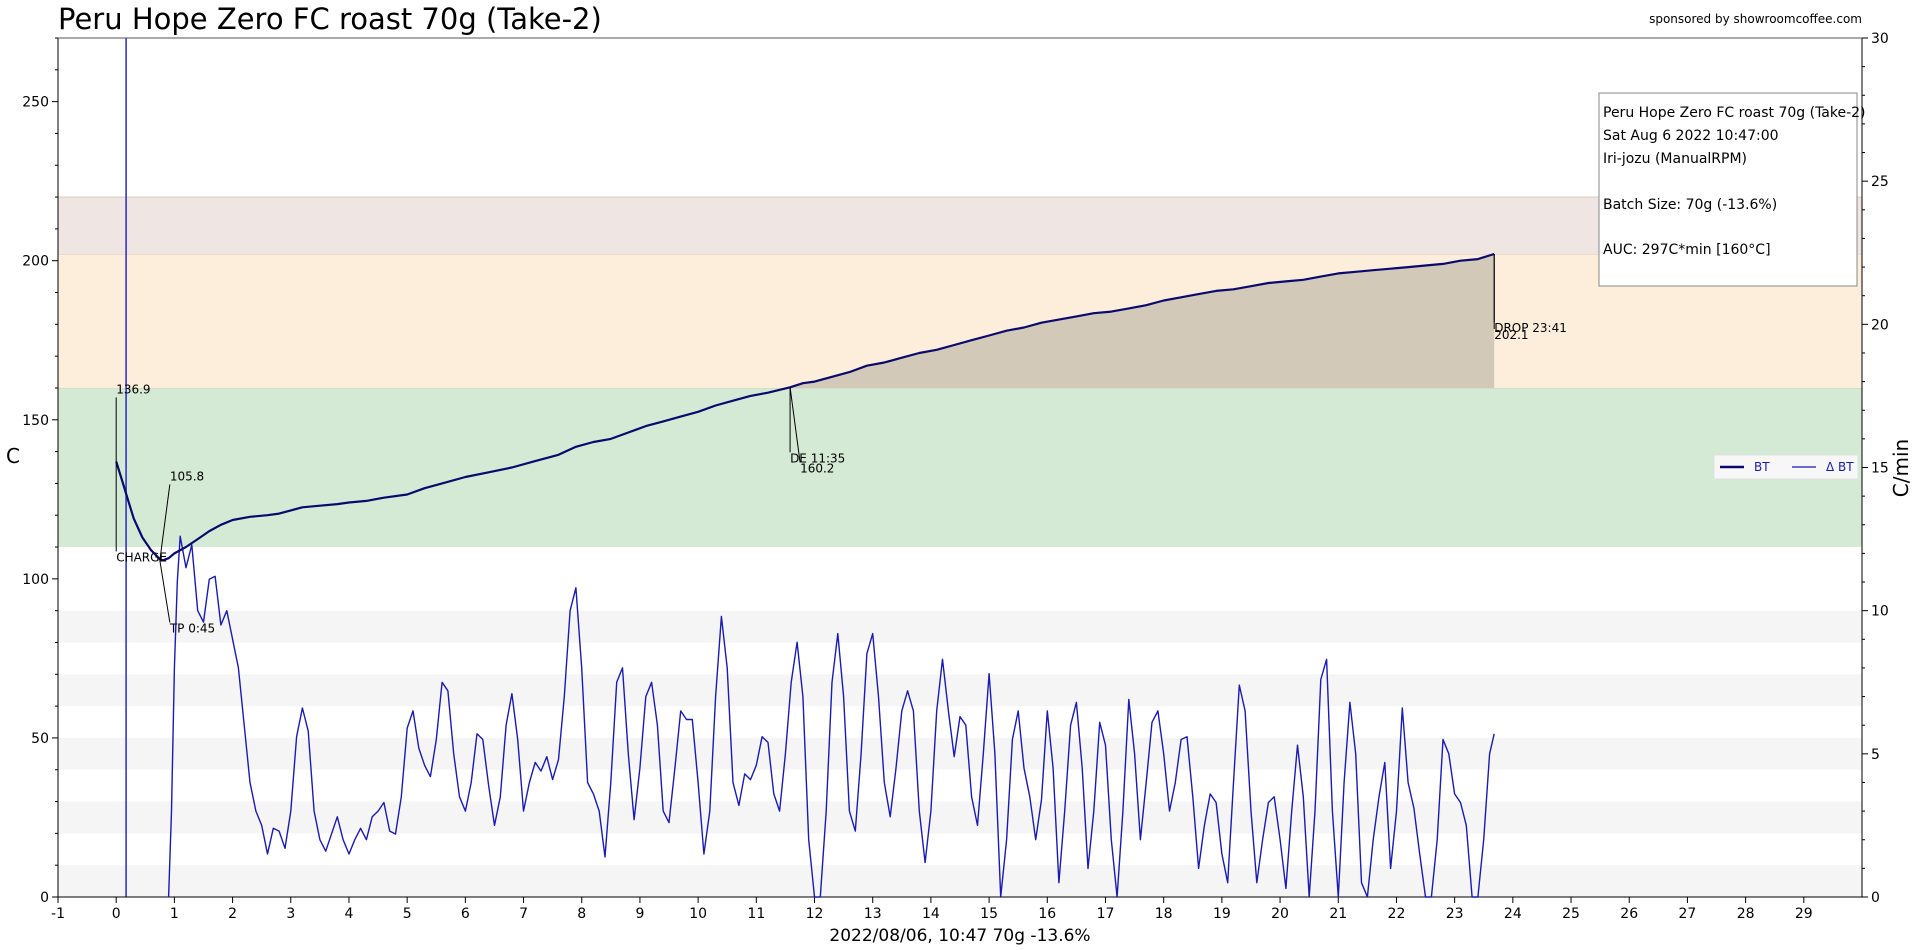  I want to click on x-tick-label: 26, so click(1629, 914).